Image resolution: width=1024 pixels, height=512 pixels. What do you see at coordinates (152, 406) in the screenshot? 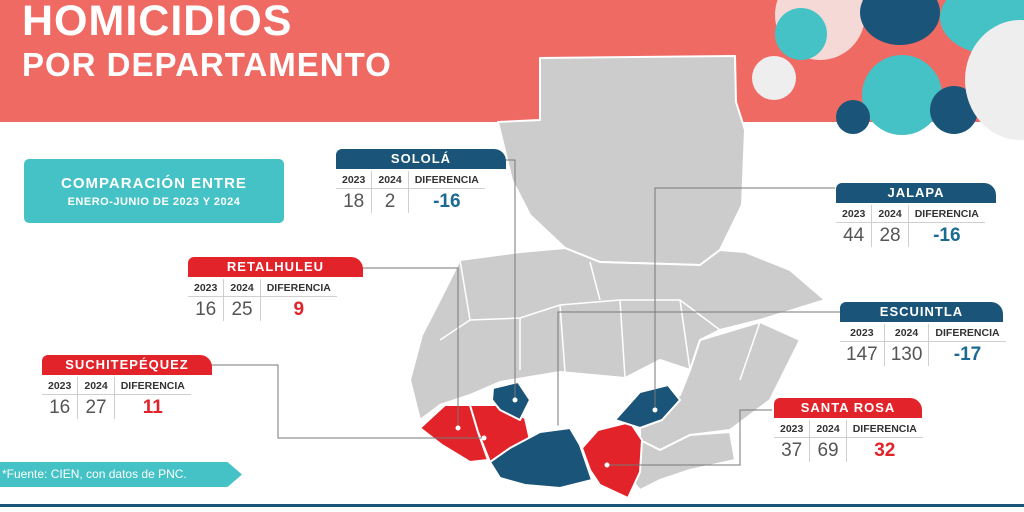
I see `suchitepequez-diff: 11` at bounding box center [152, 406].